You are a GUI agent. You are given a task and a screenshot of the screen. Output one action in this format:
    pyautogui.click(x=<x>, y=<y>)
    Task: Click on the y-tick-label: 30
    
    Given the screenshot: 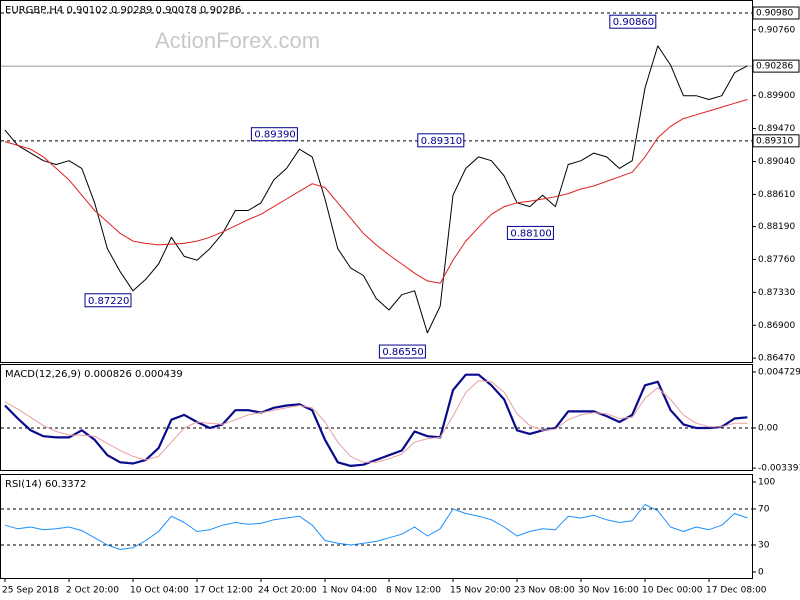 What is the action you would take?
    pyautogui.click(x=764, y=545)
    